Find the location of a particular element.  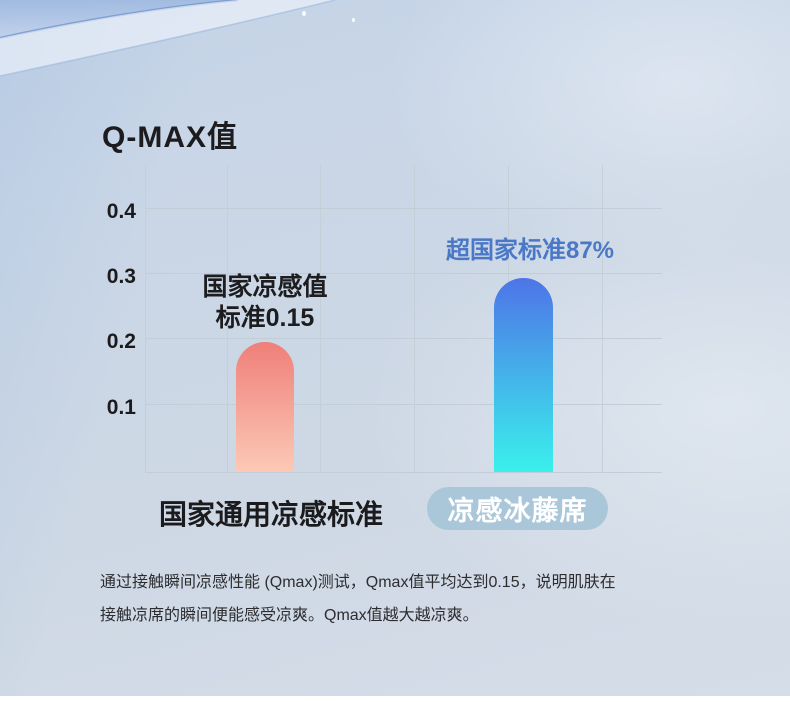

bottom-white-strip is located at coordinates (395, 699).